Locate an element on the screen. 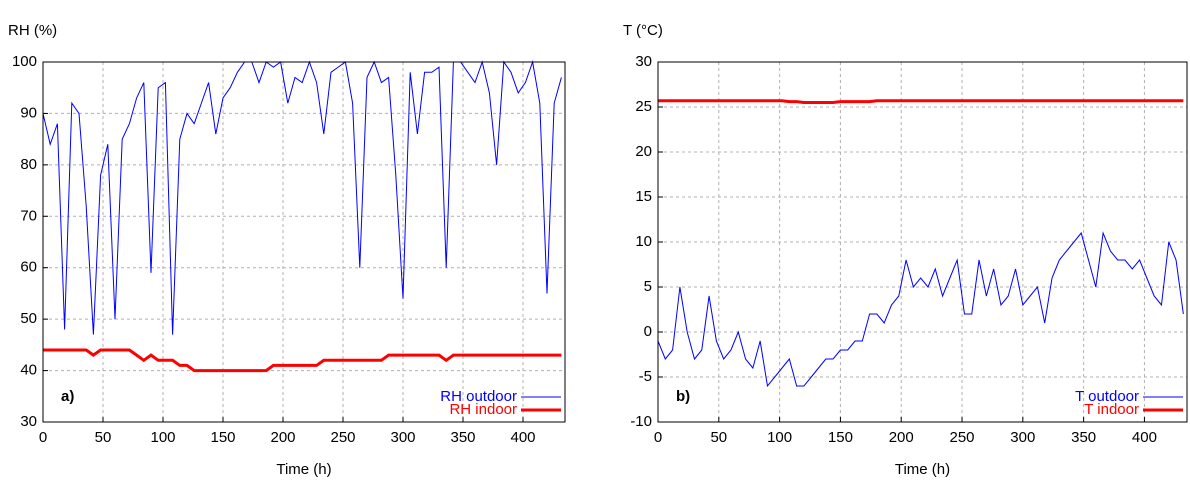 The height and width of the screenshot is (492, 1190). y-tick-label: 10 is located at coordinates (643, 241).